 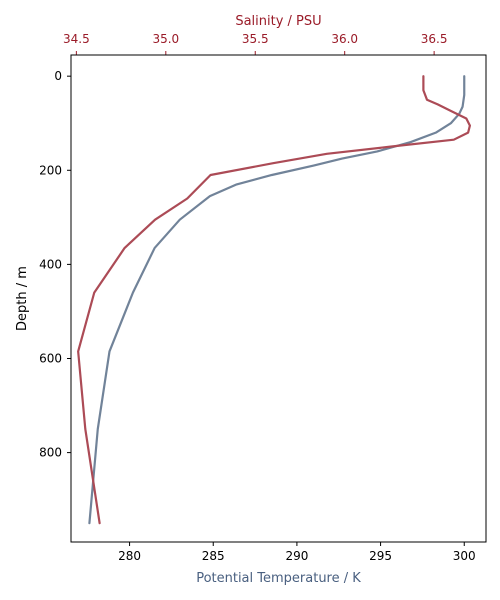 I want to click on depth-ticks: 0 200 400 600 800, so click(x=55, y=264).